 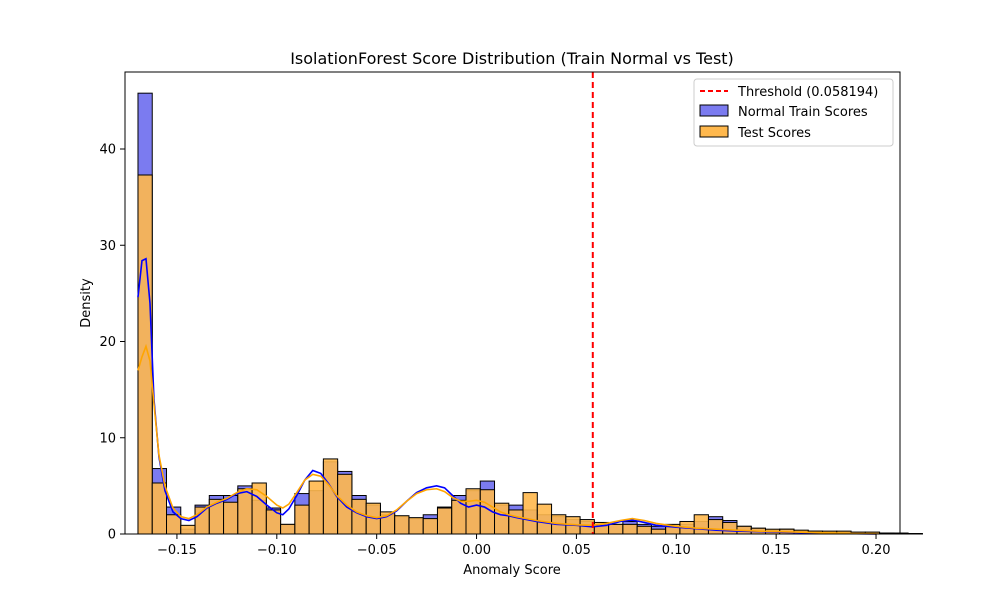 What do you see at coordinates (377, 550) in the screenshot?
I see `x-tick-label: −0.05` at bounding box center [377, 550].